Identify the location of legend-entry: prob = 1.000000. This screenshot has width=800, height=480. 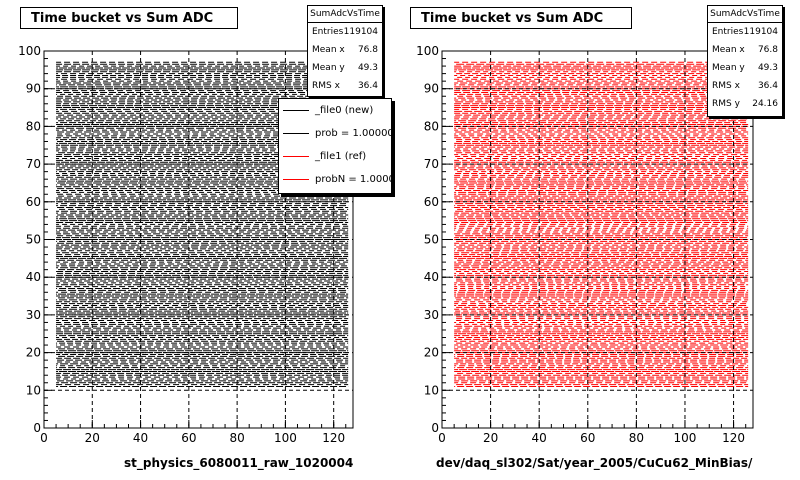
(335, 133).